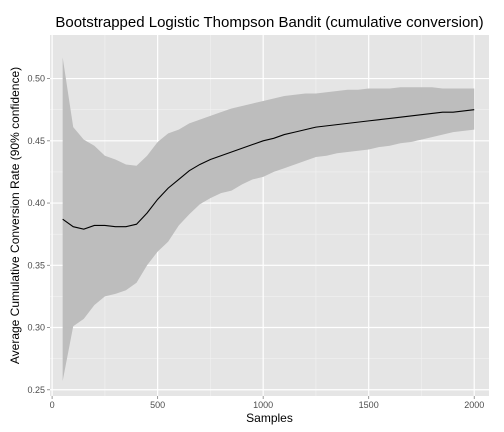  What do you see at coordinates (36, 265) in the screenshot?
I see `y-tick-label: 0.35` at bounding box center [36, 265].